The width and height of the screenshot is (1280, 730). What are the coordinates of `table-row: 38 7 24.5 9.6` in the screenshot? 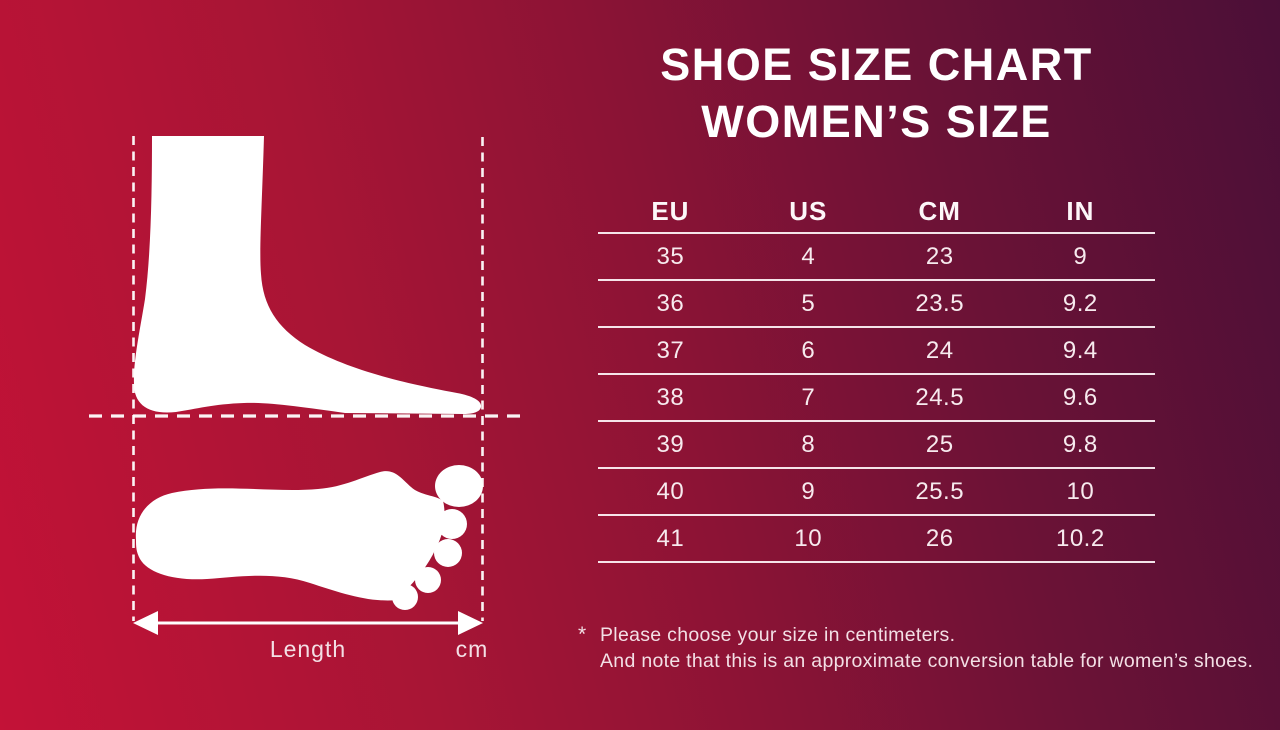 It's located at (876, 398).